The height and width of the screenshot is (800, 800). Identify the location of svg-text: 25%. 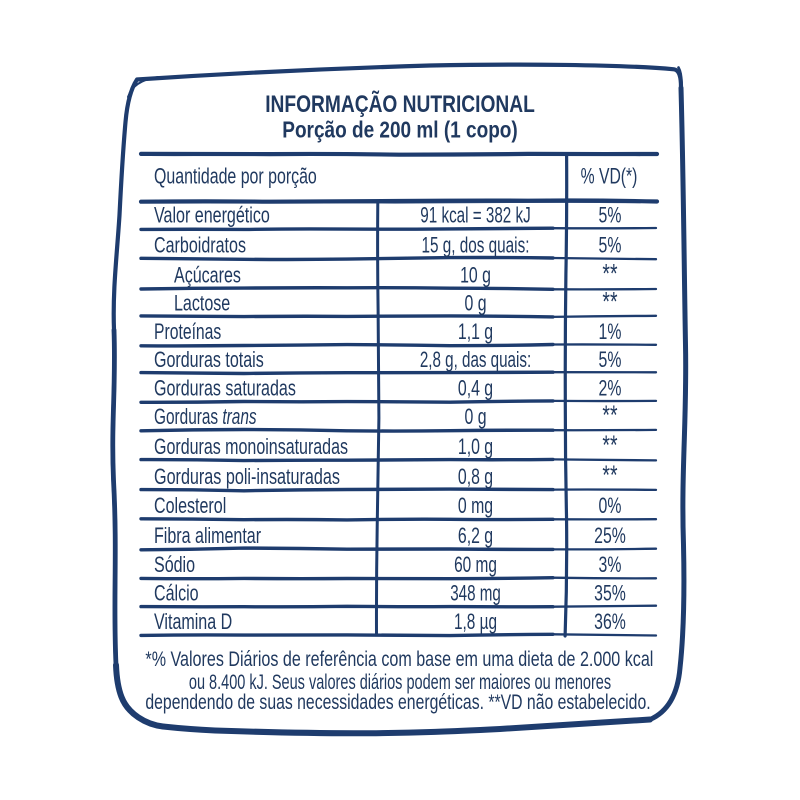
(610, 537).